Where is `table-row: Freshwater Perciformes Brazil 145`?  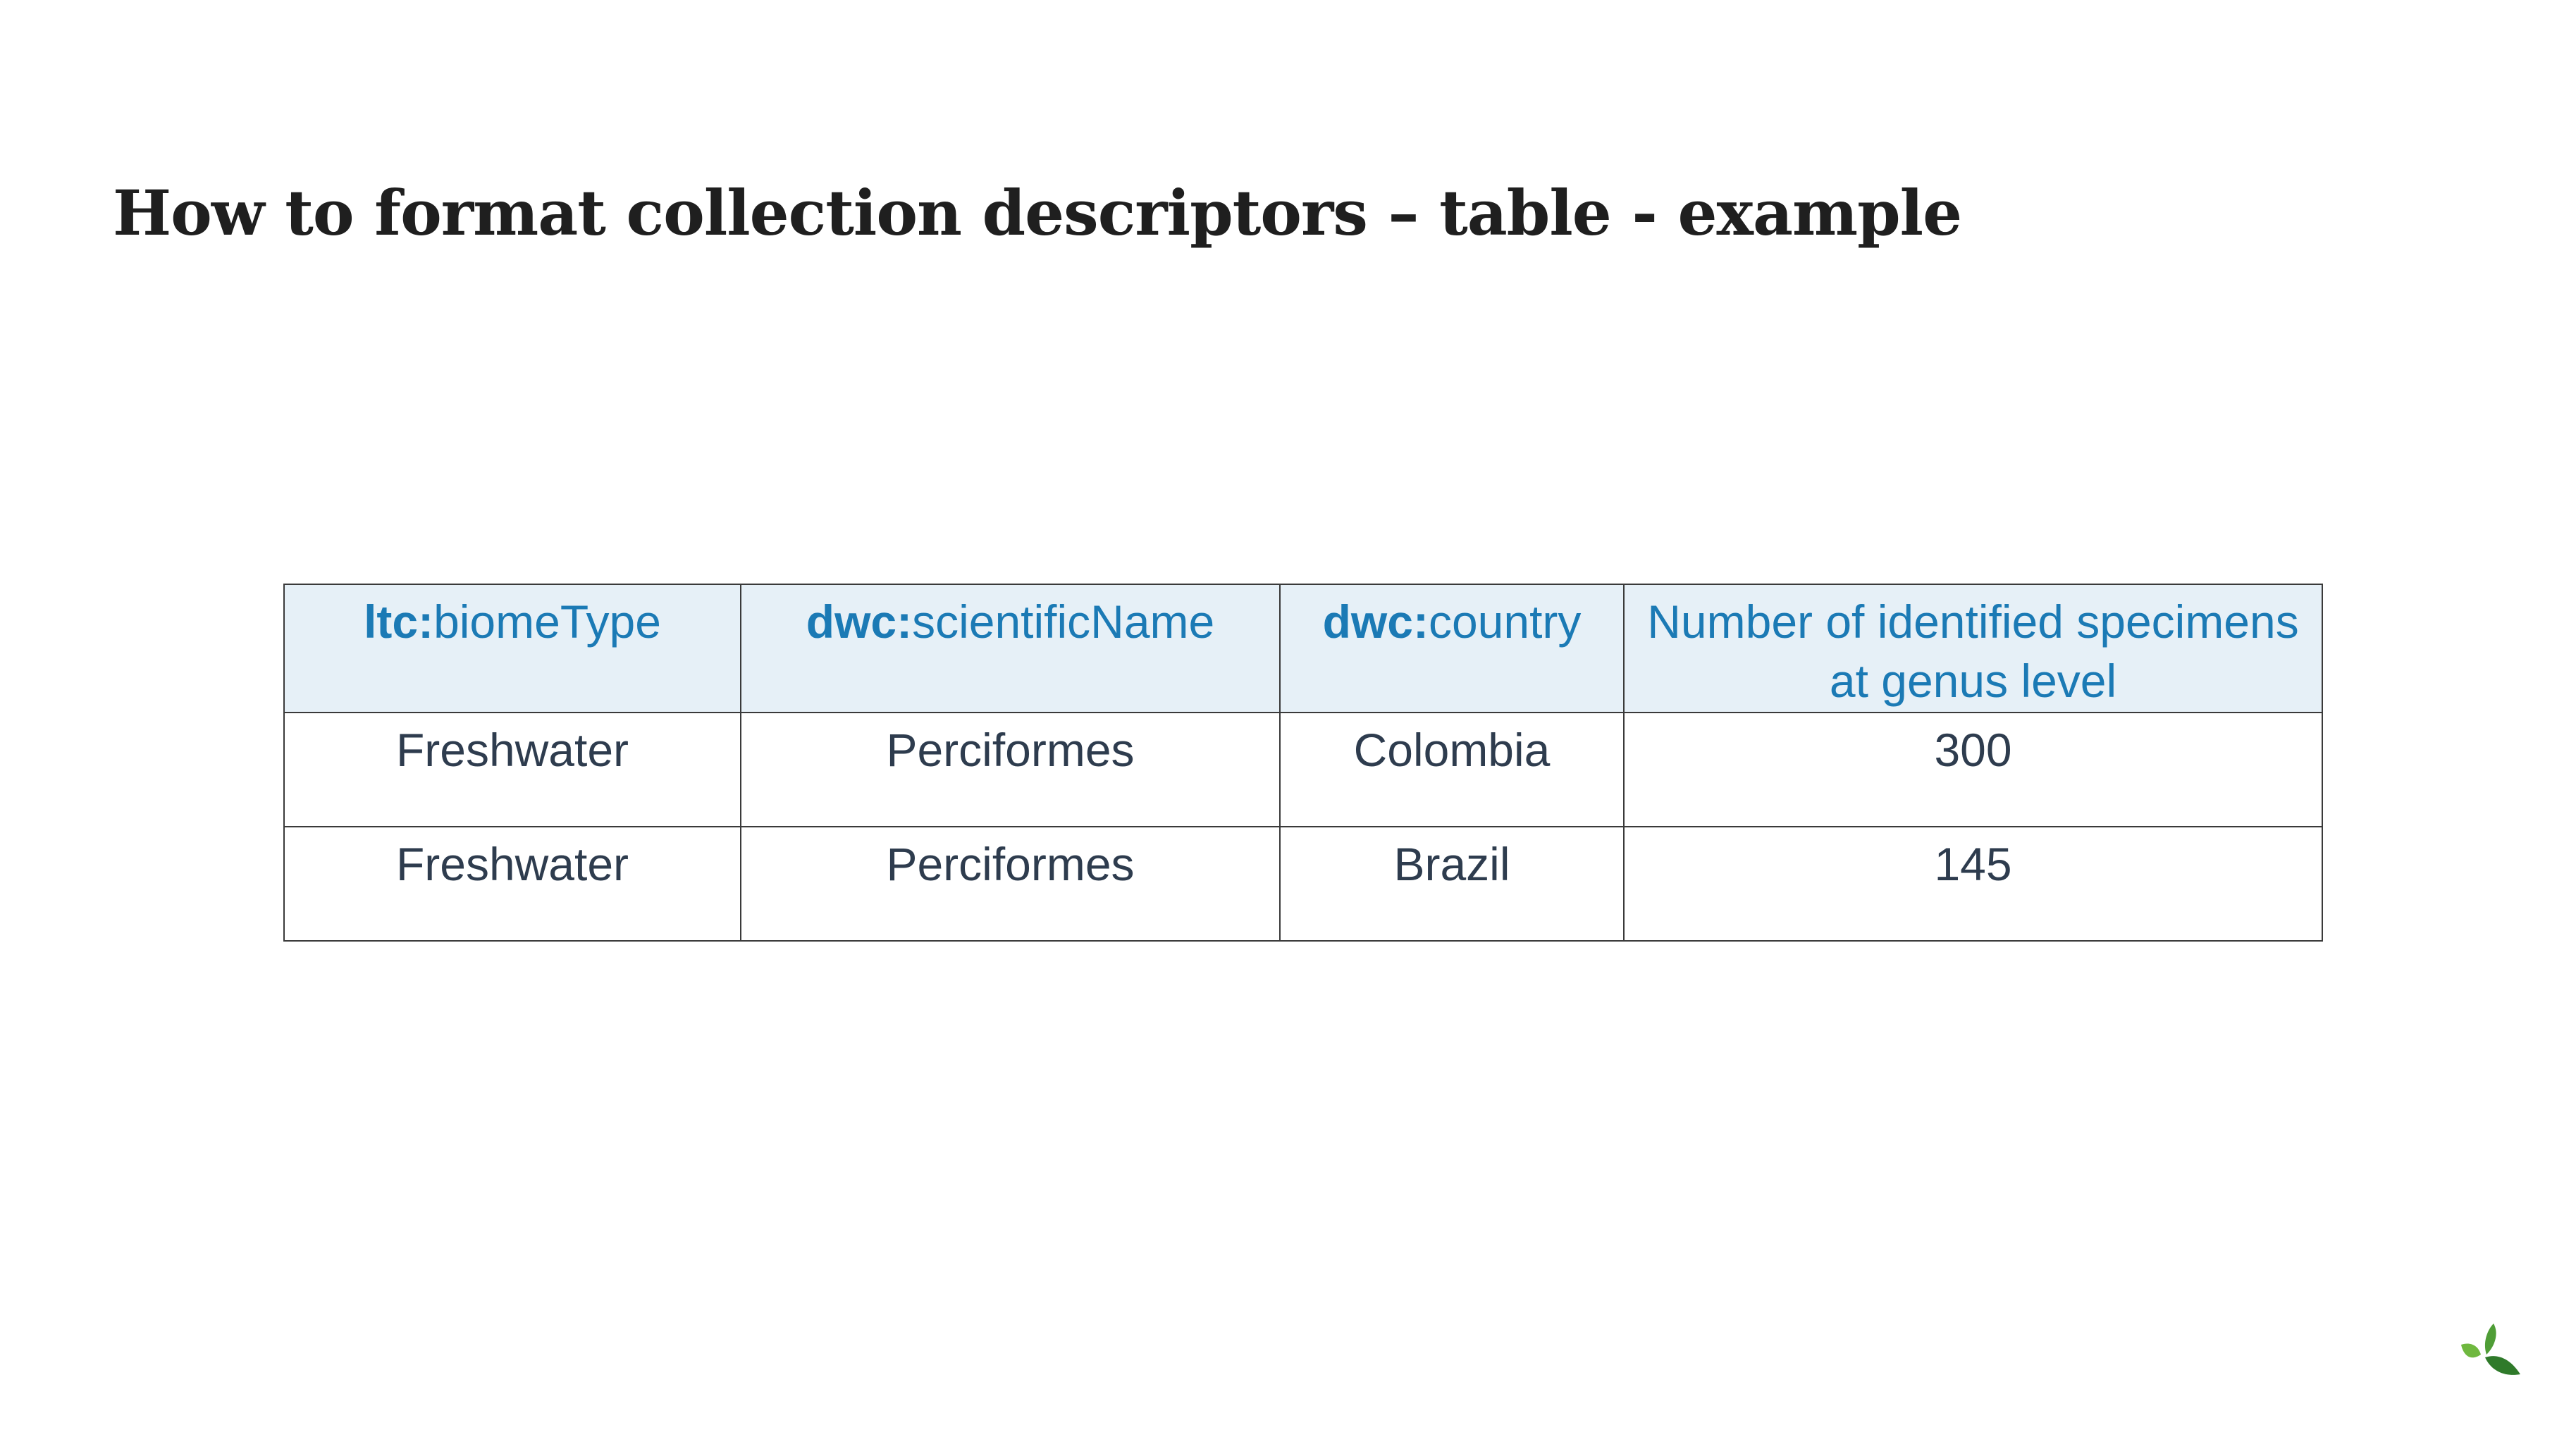
table-row: Freshwater Perciformes Brazil 145 is located at coordinates (1303, 884).